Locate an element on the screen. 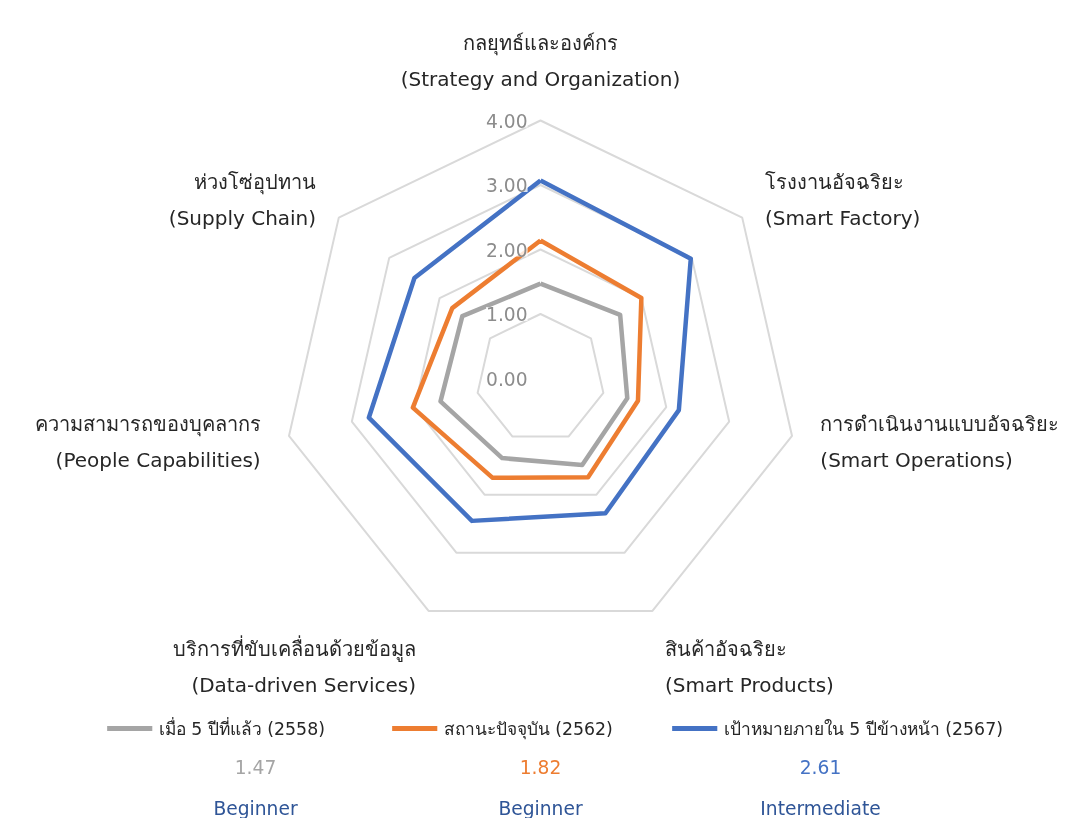 The height and width of the screenshot is (818, 1080). text: 2.61 is located at coordinates (820, 767).